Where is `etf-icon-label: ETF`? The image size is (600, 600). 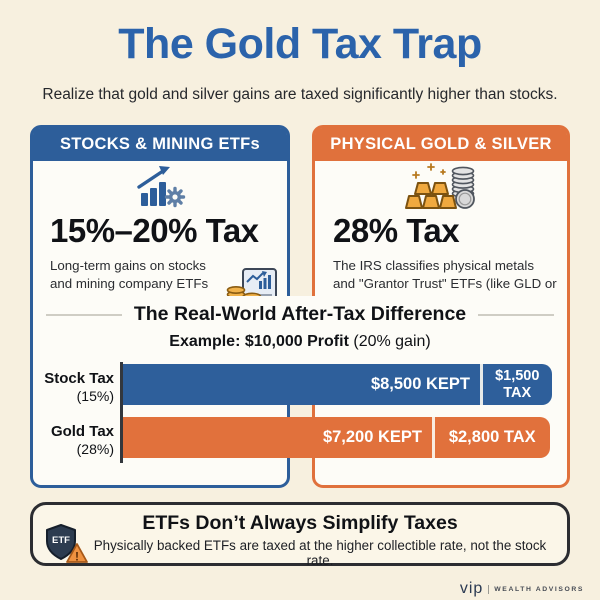
etf-icon-label: ETF is located at coordinates (61, 540).